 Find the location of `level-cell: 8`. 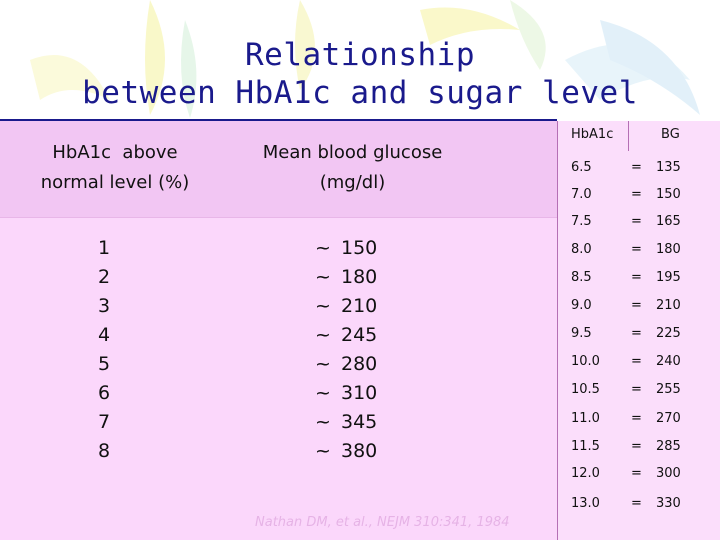

level-cell: 8 is located at coordinates (104, 451).